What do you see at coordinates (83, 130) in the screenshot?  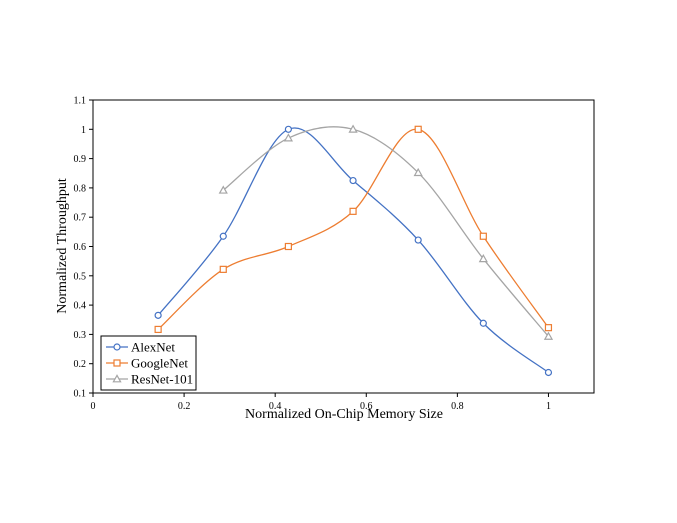 I see `y-tick-label: 1` at bounding box center [83, 130].